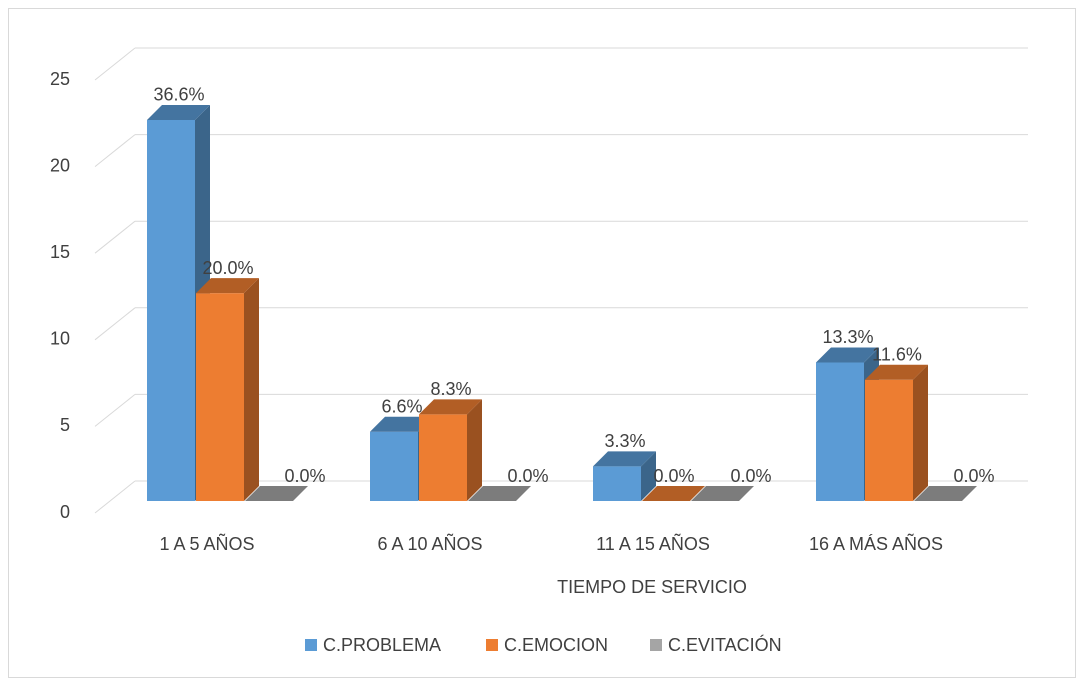  I want to click on x-tick-label: 16 A MÁS AÑOS, so click(876, 543).